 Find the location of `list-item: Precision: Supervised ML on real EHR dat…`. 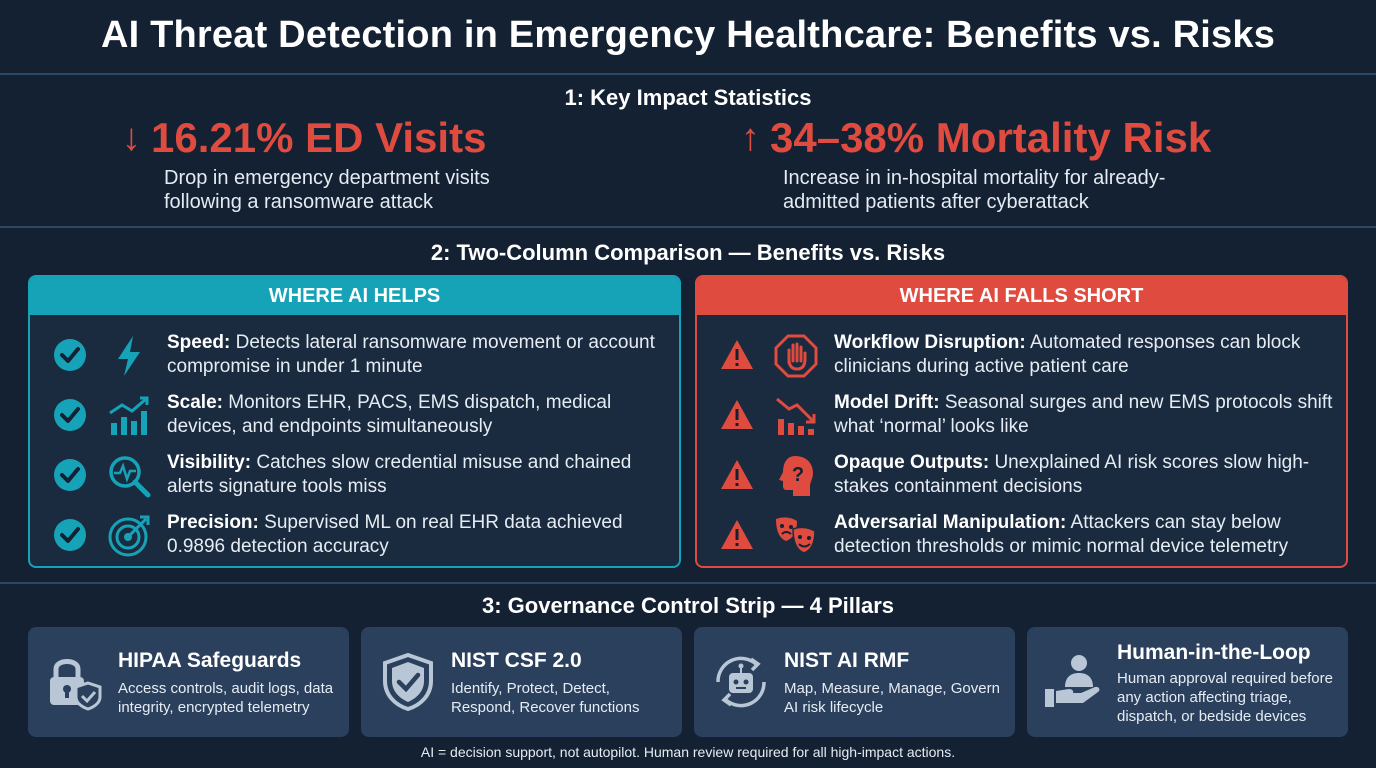

list-item: Precision: Supervised ML on real EHR dat… is located at coordinates (354, 535).